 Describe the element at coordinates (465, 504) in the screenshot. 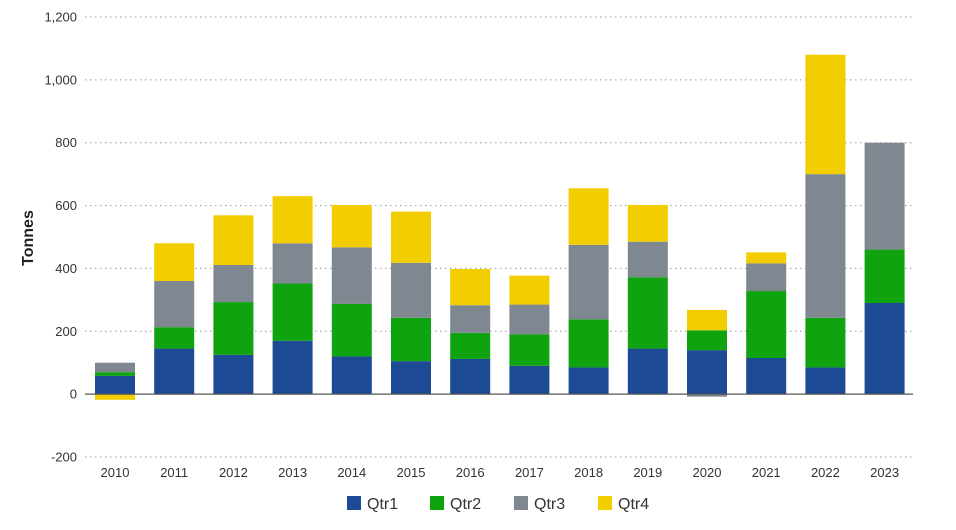

I see `legend-label: Qtr2` at that location.